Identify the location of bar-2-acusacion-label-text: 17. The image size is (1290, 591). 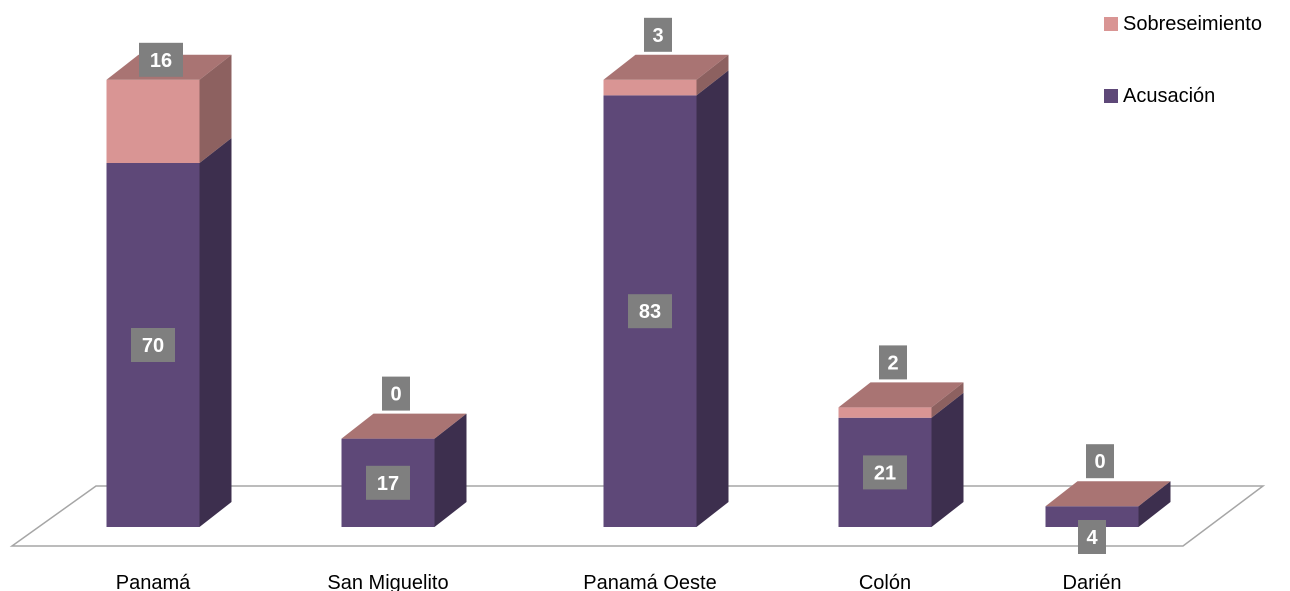
(388, 484).